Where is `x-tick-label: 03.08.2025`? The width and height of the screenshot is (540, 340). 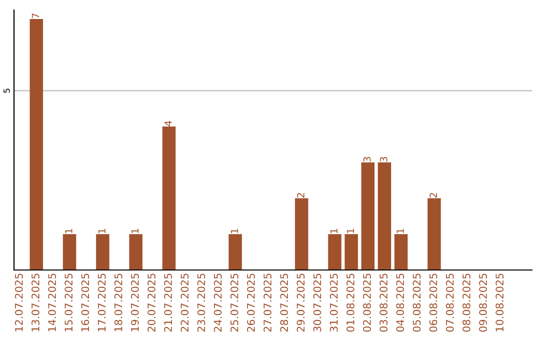 x-tick-label: 03.08.2025 is located at coordinates (384, 303).